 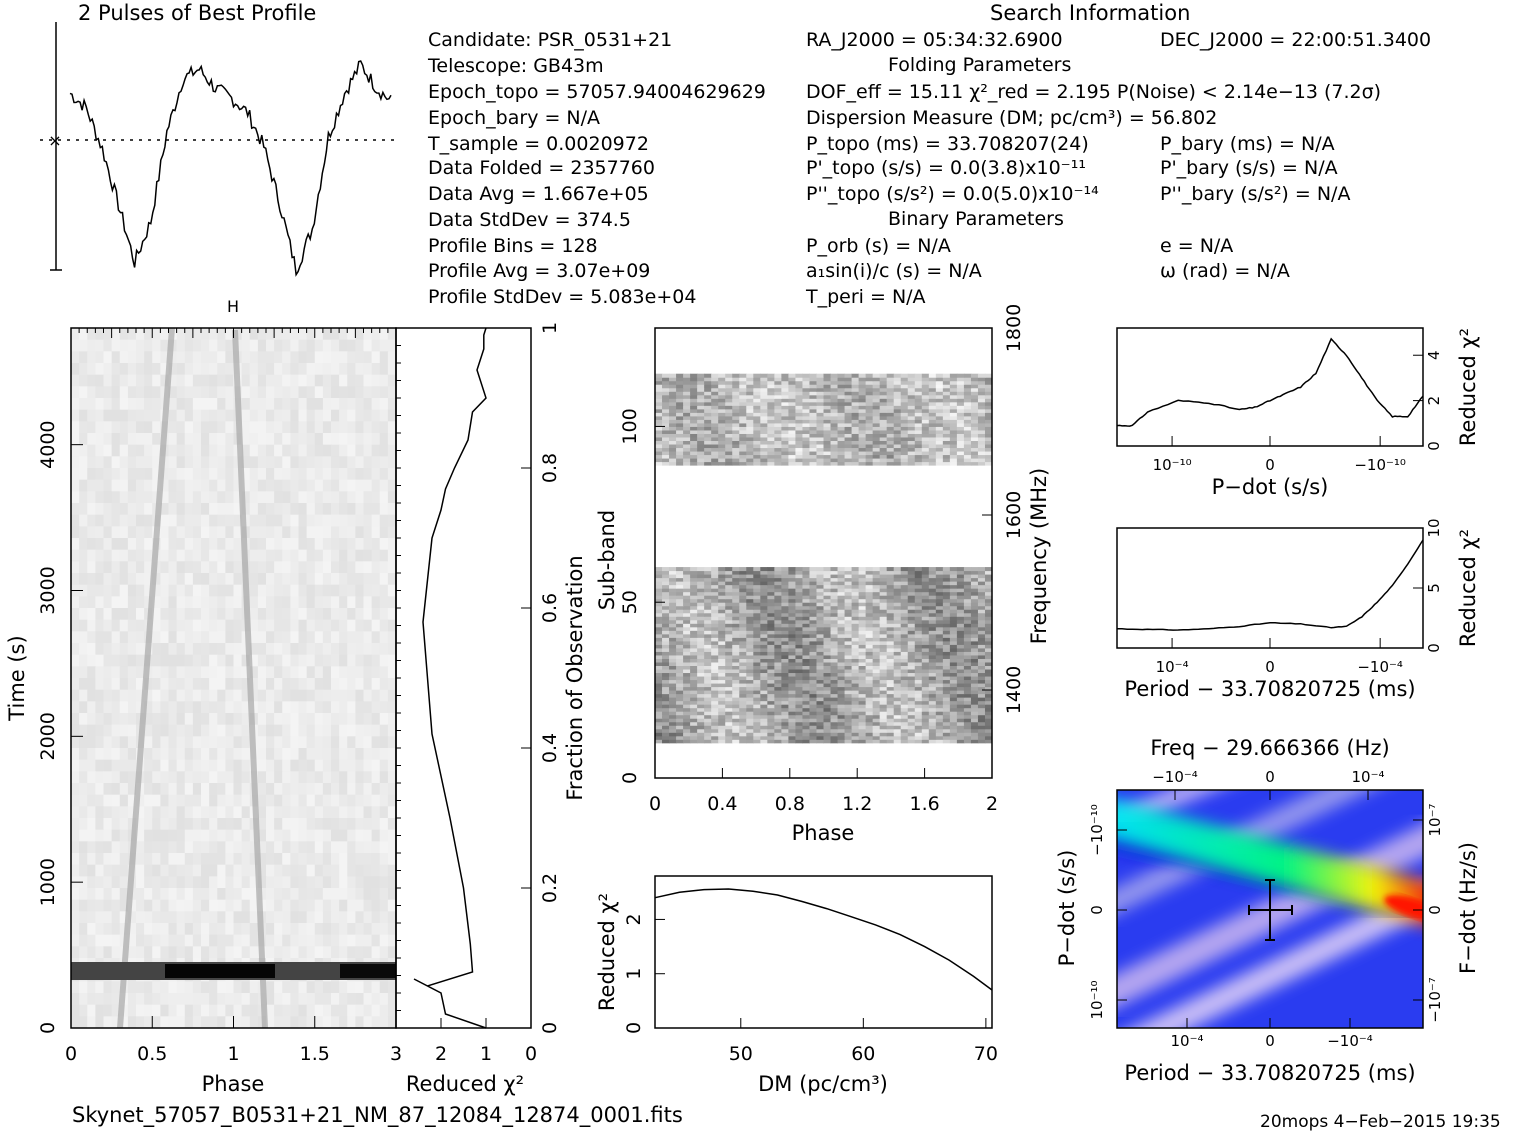 What do you see at coordinates (197, 13) in the screenshot?
I see `profile-title: 2 Pulses of Best Profile` at bounding box center [197, 13].